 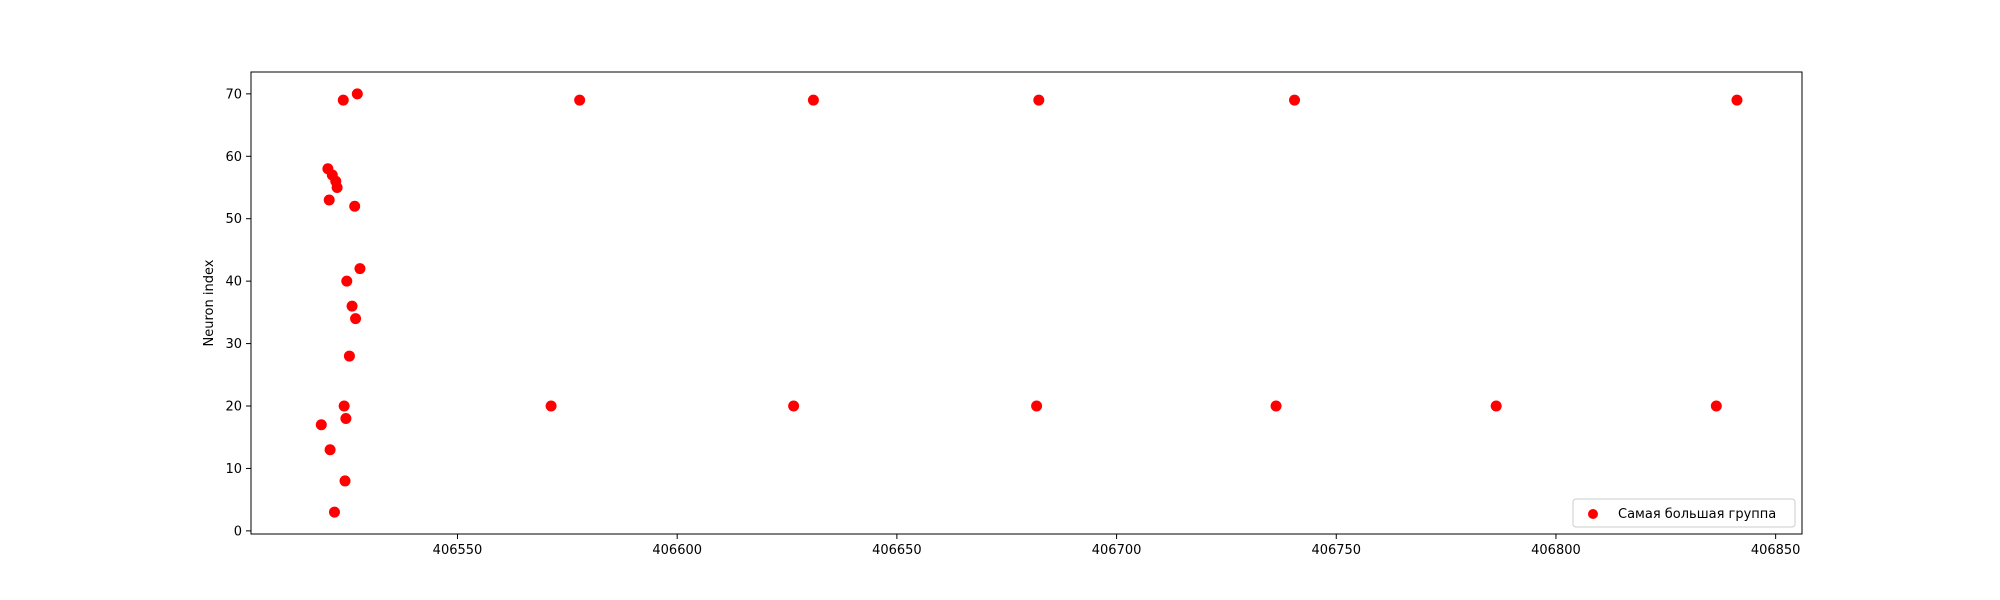 I want to click on x-tick-label: 406650, so click(x=897, y=550).